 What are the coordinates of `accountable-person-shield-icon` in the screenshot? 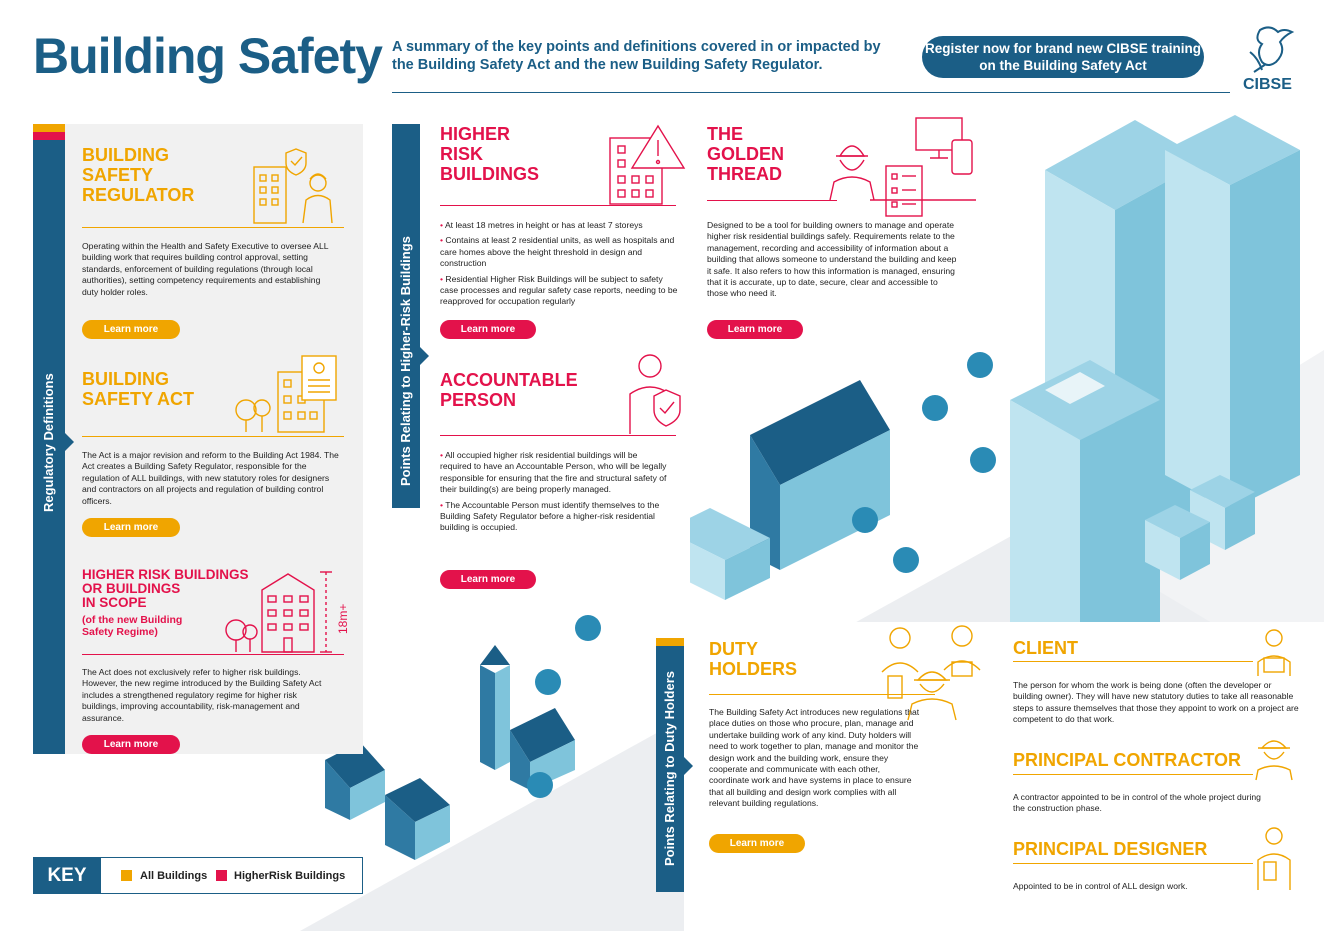 It's located at (655, 394).